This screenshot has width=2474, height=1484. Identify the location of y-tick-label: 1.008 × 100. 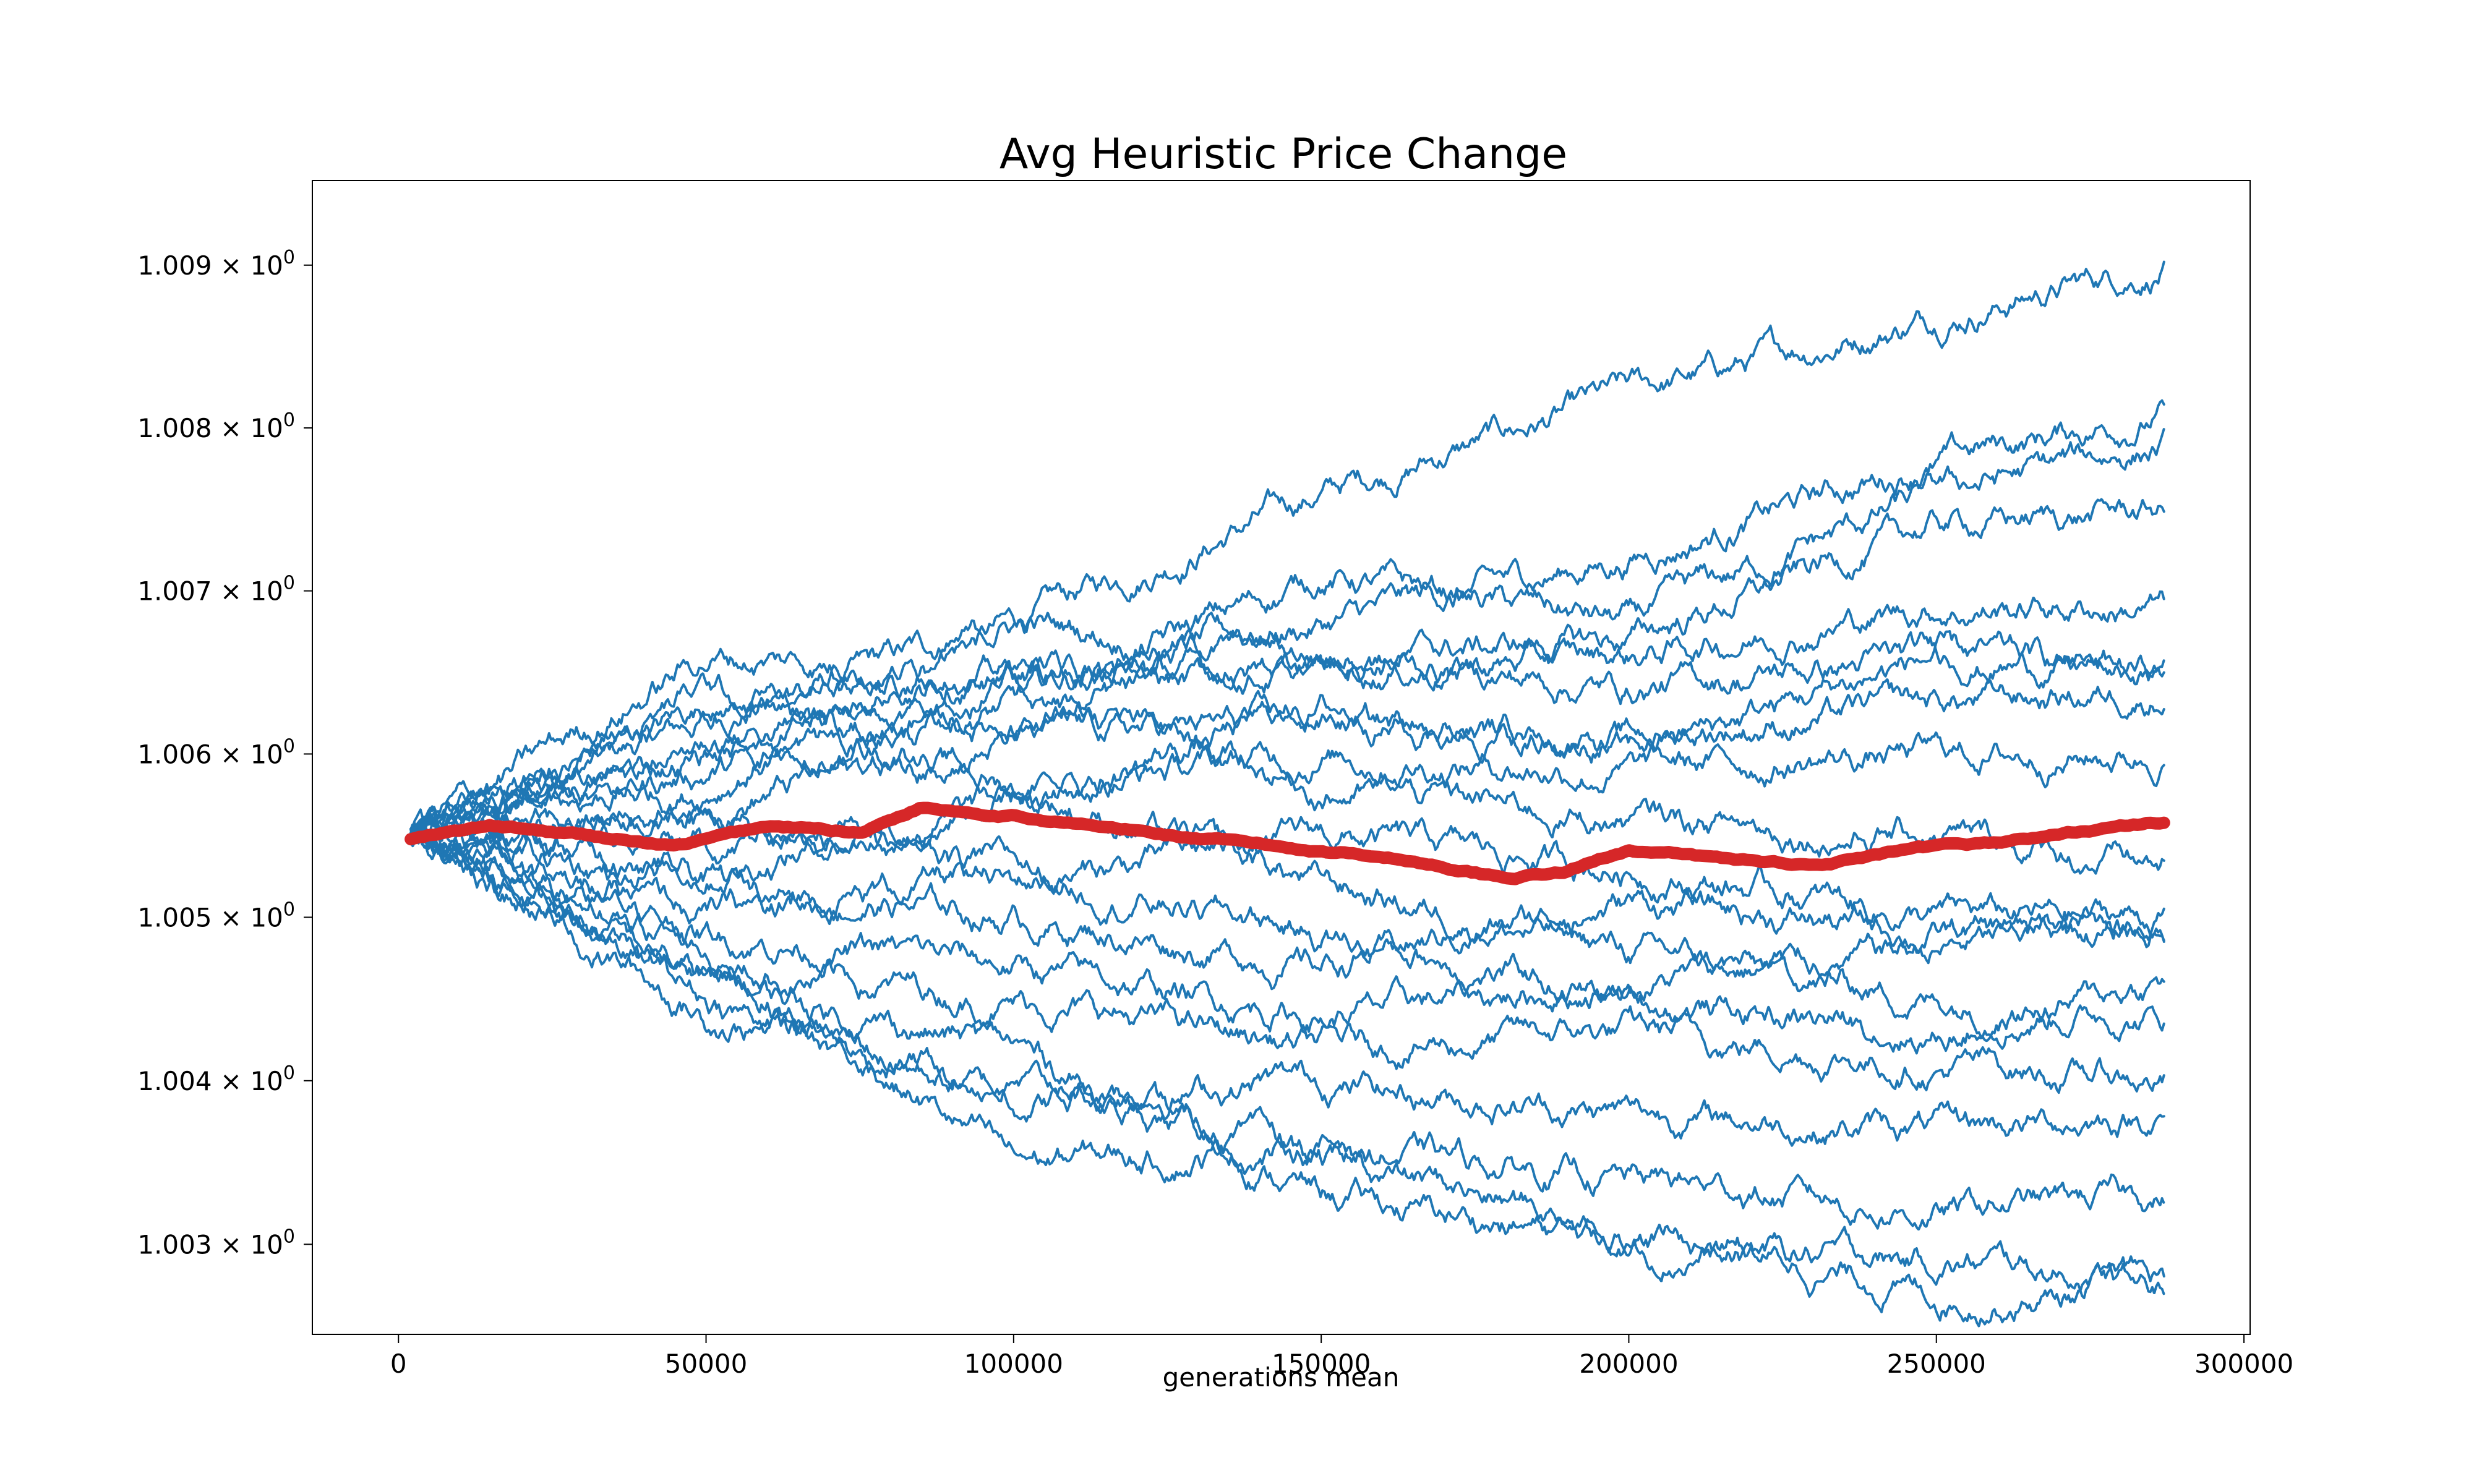
(216, 426).